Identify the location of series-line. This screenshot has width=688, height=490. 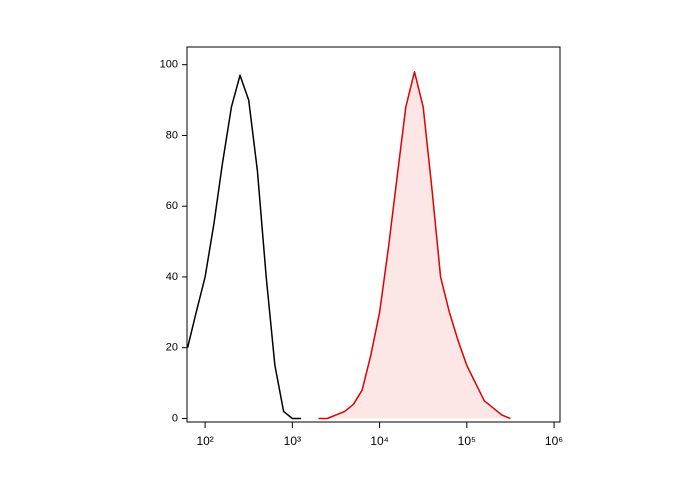
(244, 247).